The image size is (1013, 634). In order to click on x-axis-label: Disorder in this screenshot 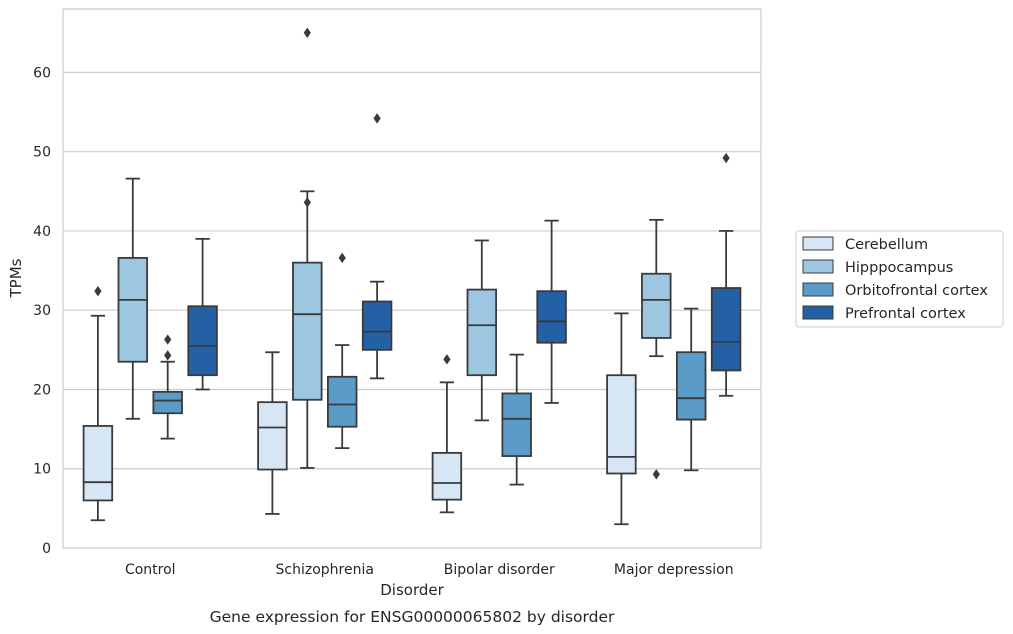, I will do `click(412, 590)`.